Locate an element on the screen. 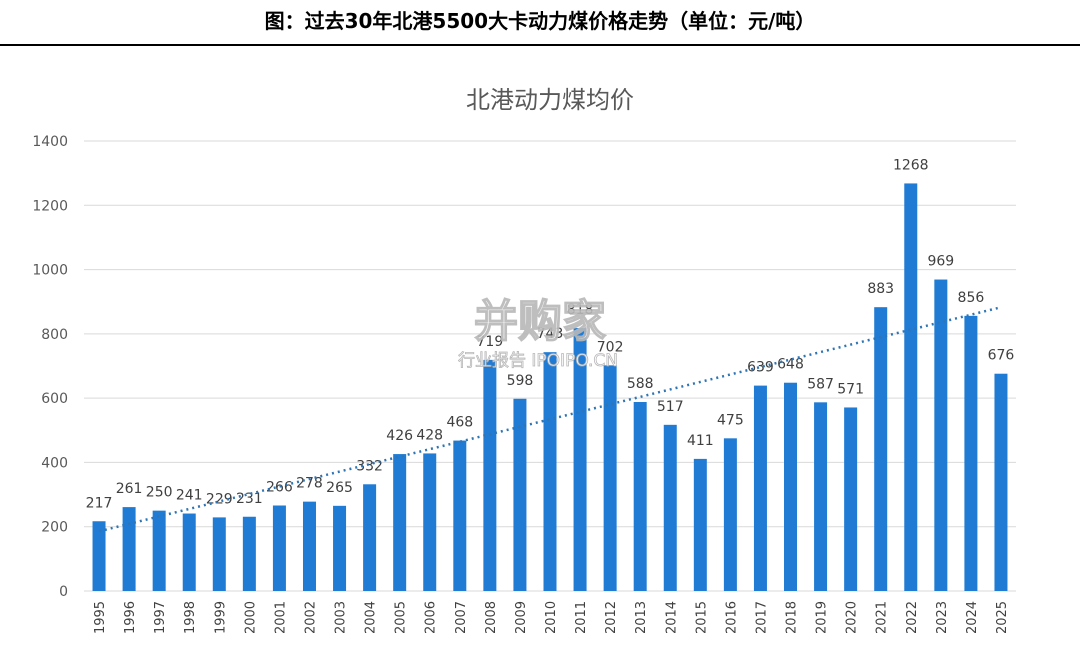 The height and width of the screenshot is (659, 1080). x-tick-label: 2020 is located at coordinates (852, 617).